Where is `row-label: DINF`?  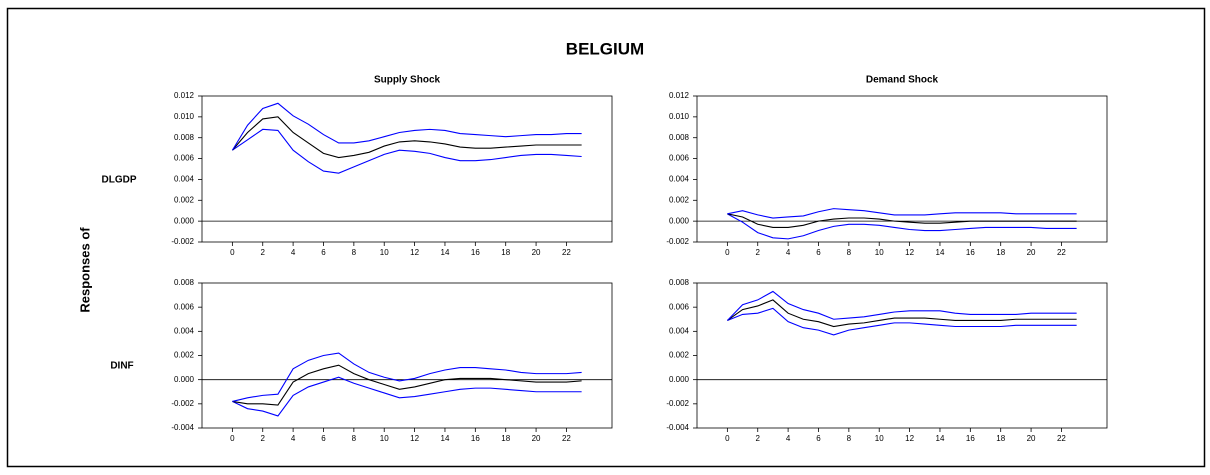
row-label: DINF is located at coordinates (121, 366).